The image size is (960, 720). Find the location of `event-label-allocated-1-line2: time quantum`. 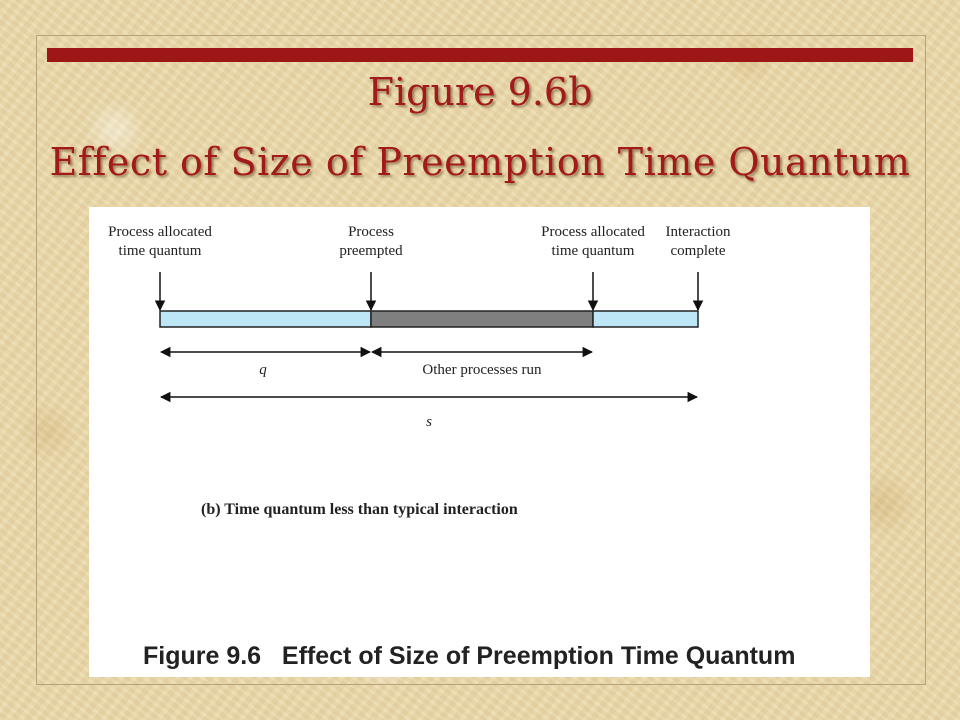

event-label-allocated-1-line2: time quantum is located at coordinates (160, 251).